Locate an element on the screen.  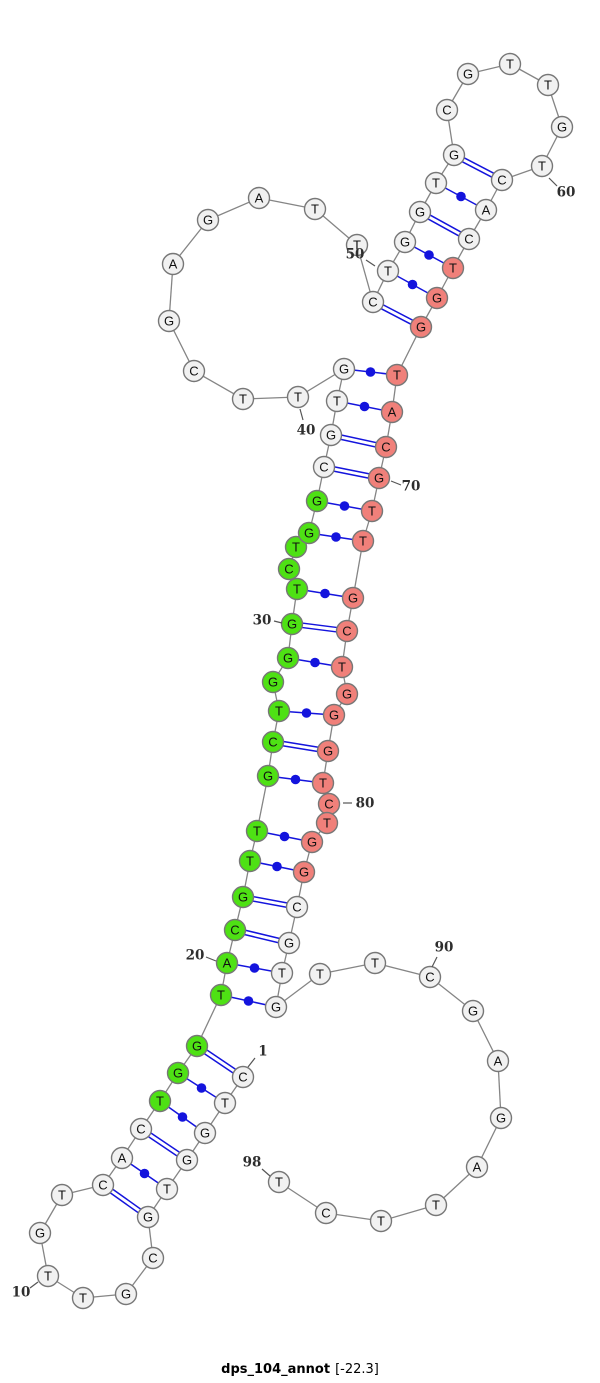
nucleotide-34: G is located at coordinates (309, 533).